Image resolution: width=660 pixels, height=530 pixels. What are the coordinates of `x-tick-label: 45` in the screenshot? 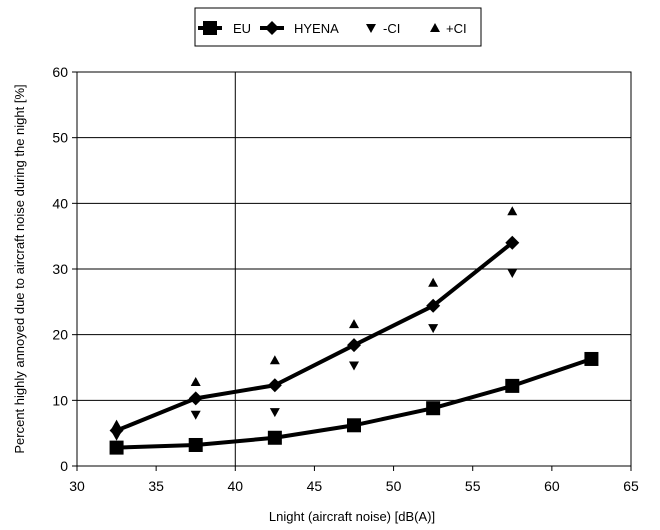 It's located at (315, 486).